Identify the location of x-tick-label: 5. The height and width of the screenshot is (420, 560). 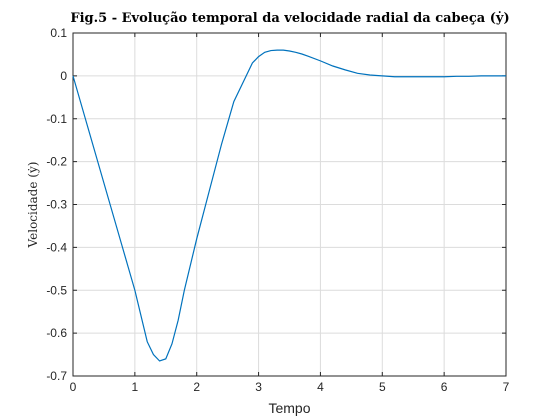
(382, 387).